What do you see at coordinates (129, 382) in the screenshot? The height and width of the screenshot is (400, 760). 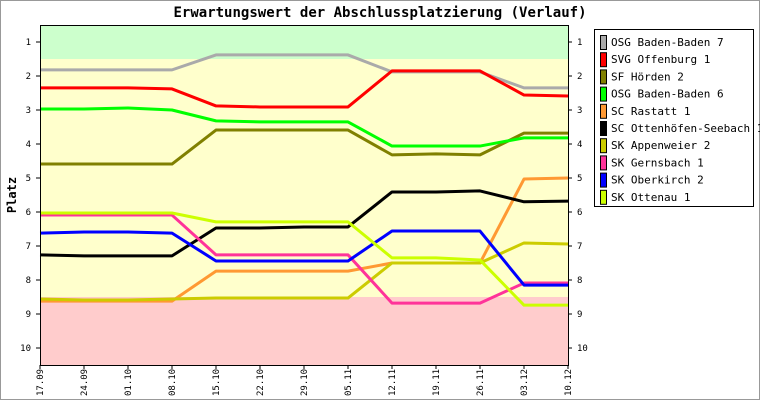 I see `x-tick-label: 01.10` at bounding box center [129, 382].